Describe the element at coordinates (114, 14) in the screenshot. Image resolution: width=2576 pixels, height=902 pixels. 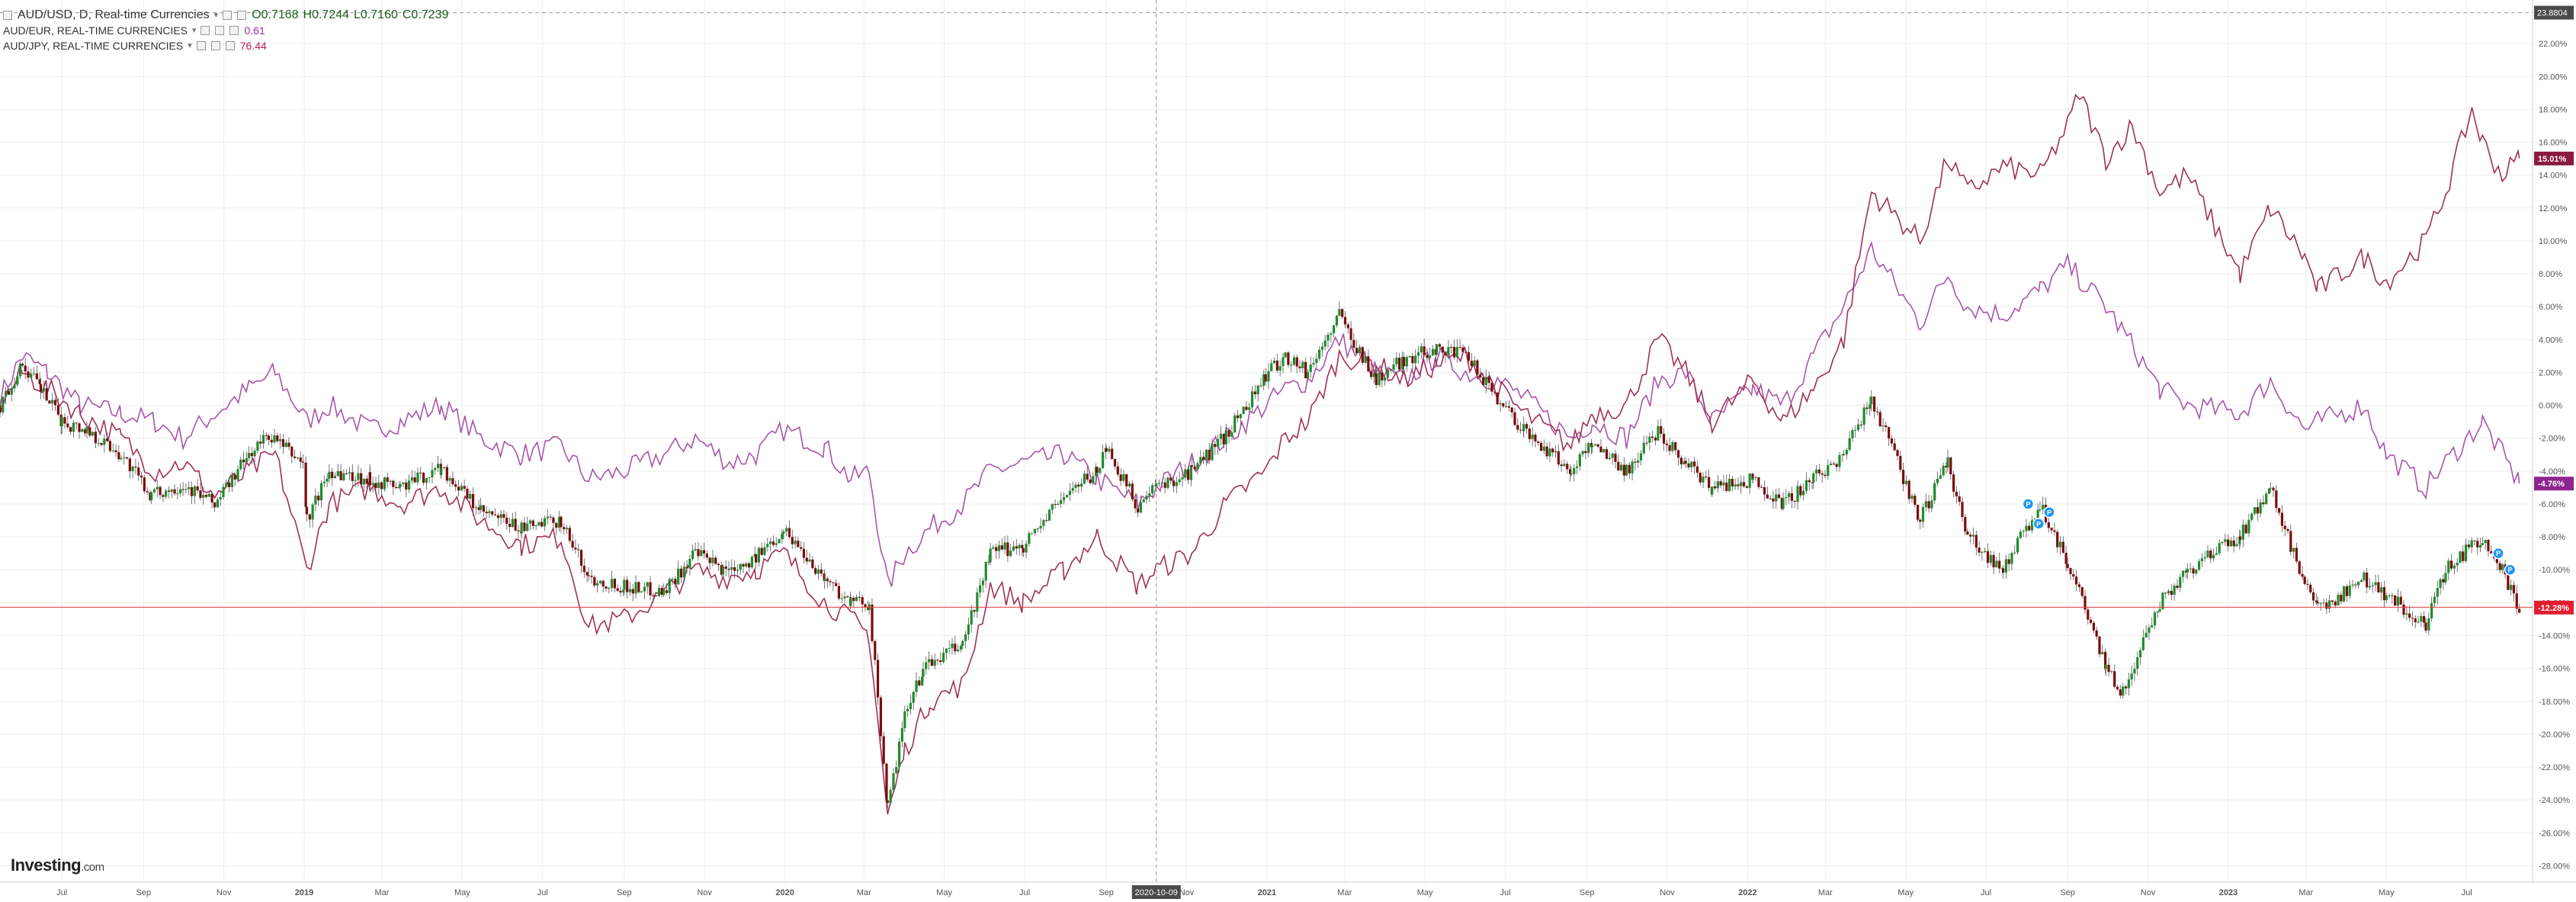
I see `main-series-title: AUD/USD, D, Real-time Currencies` at that location.